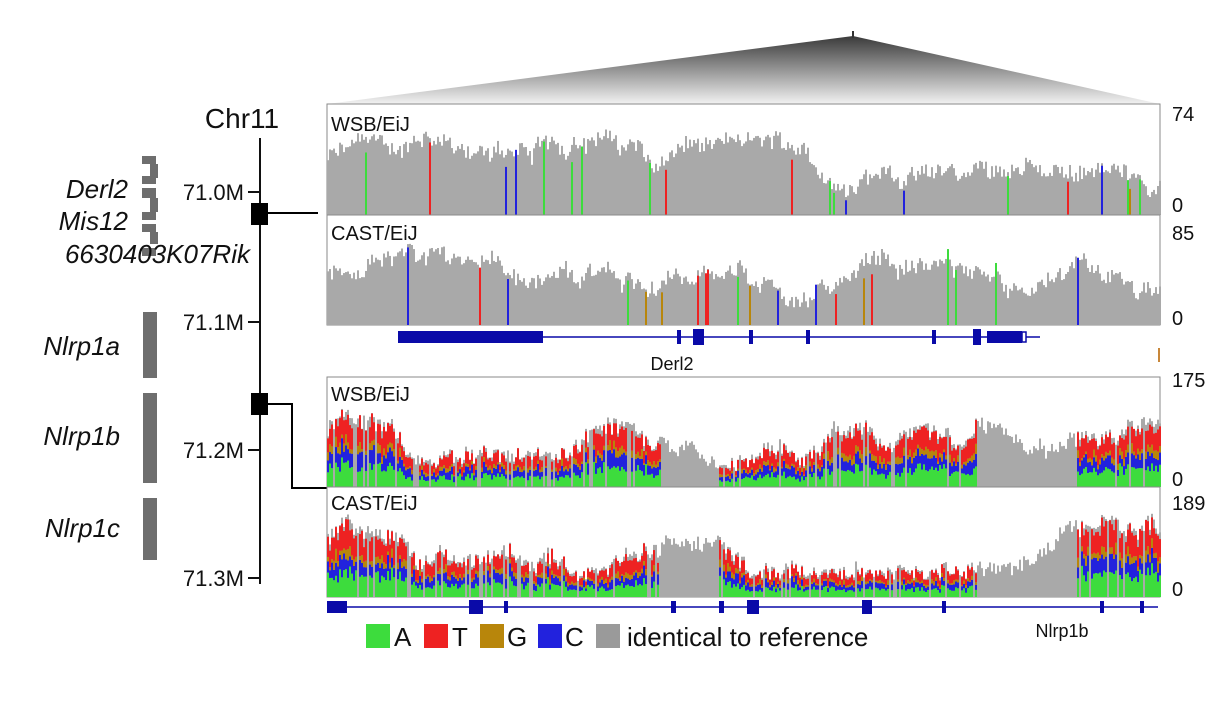 This screenshot has height=718, width=1230. What do you see at coordinates (436, 636) in the screenshot?
I see `legend-swatch-t` at bounding box center [436, 636].